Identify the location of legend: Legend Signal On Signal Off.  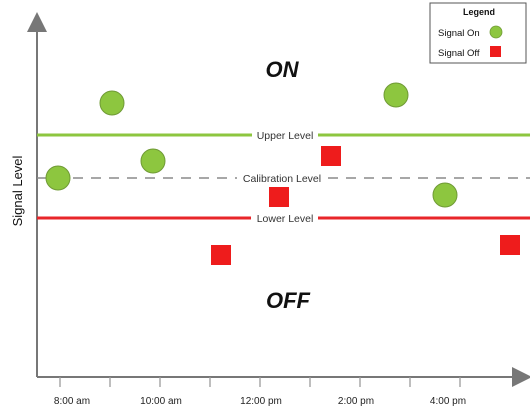
(478, 33).